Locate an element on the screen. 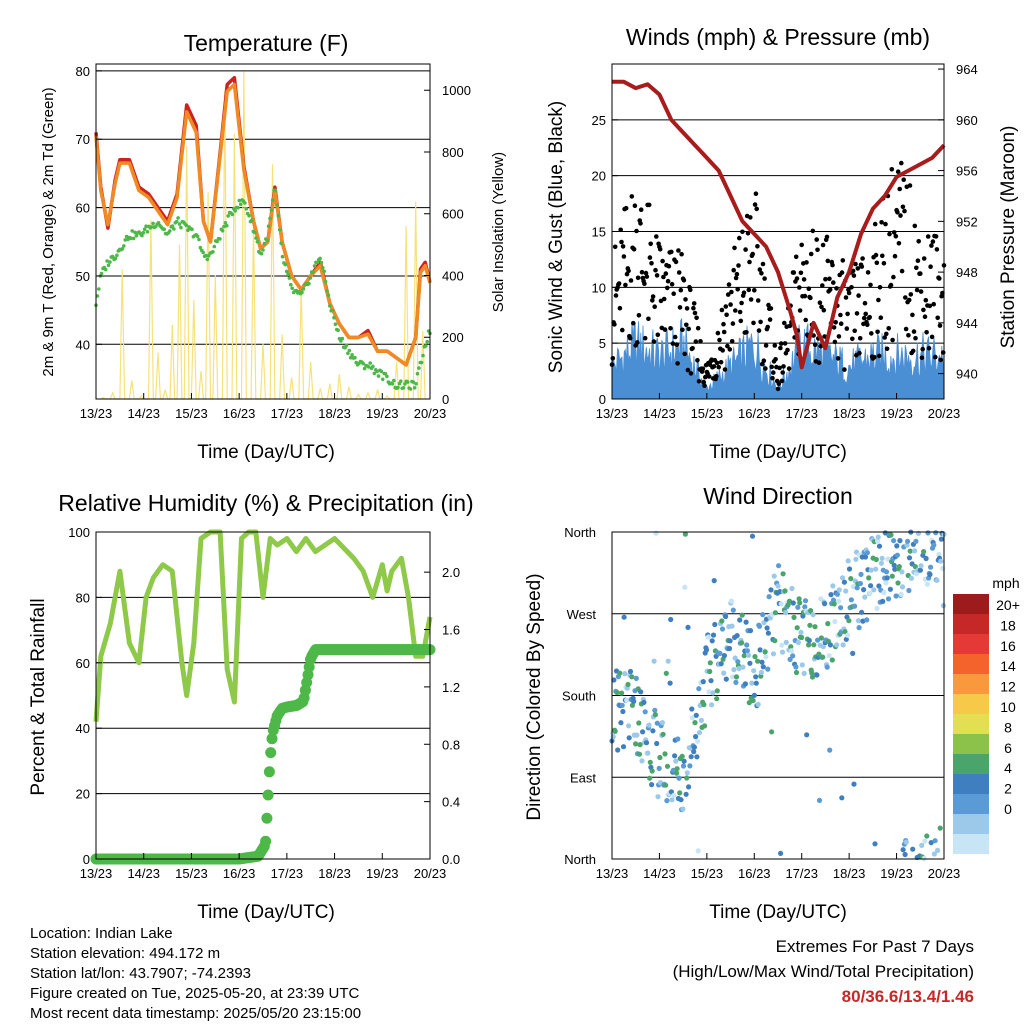 This screenshot has height=1024, width=1024. temperature-ytick-label: 80 is located at coordinates (83, 71).